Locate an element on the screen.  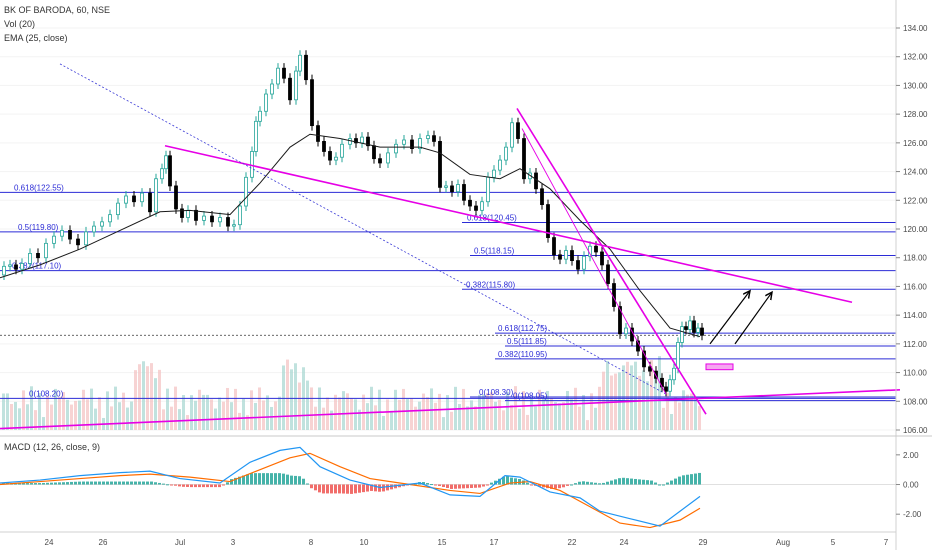
macd-signal-line is located at coordinates (350, 490).